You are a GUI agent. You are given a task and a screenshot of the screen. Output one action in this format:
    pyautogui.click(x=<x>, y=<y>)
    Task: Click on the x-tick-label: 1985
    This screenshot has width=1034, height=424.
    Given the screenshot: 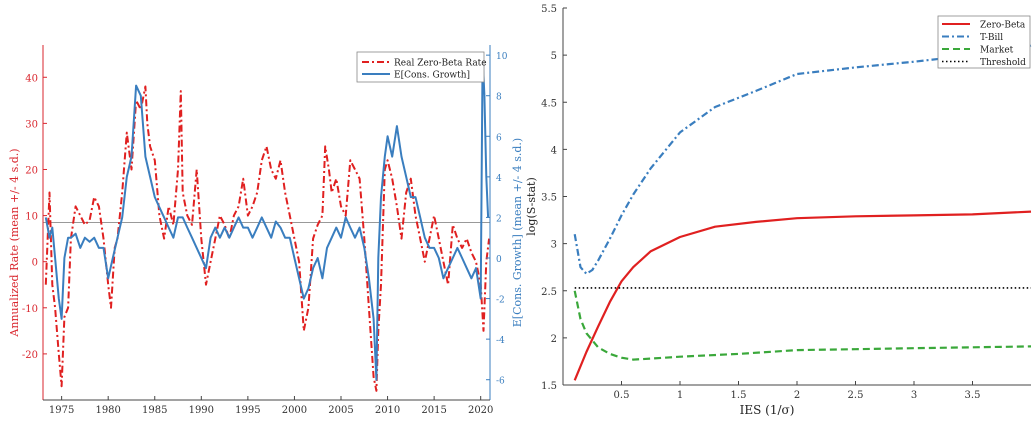 What is the action you would take?
    pyautogui.click(x=154, y=410)
    